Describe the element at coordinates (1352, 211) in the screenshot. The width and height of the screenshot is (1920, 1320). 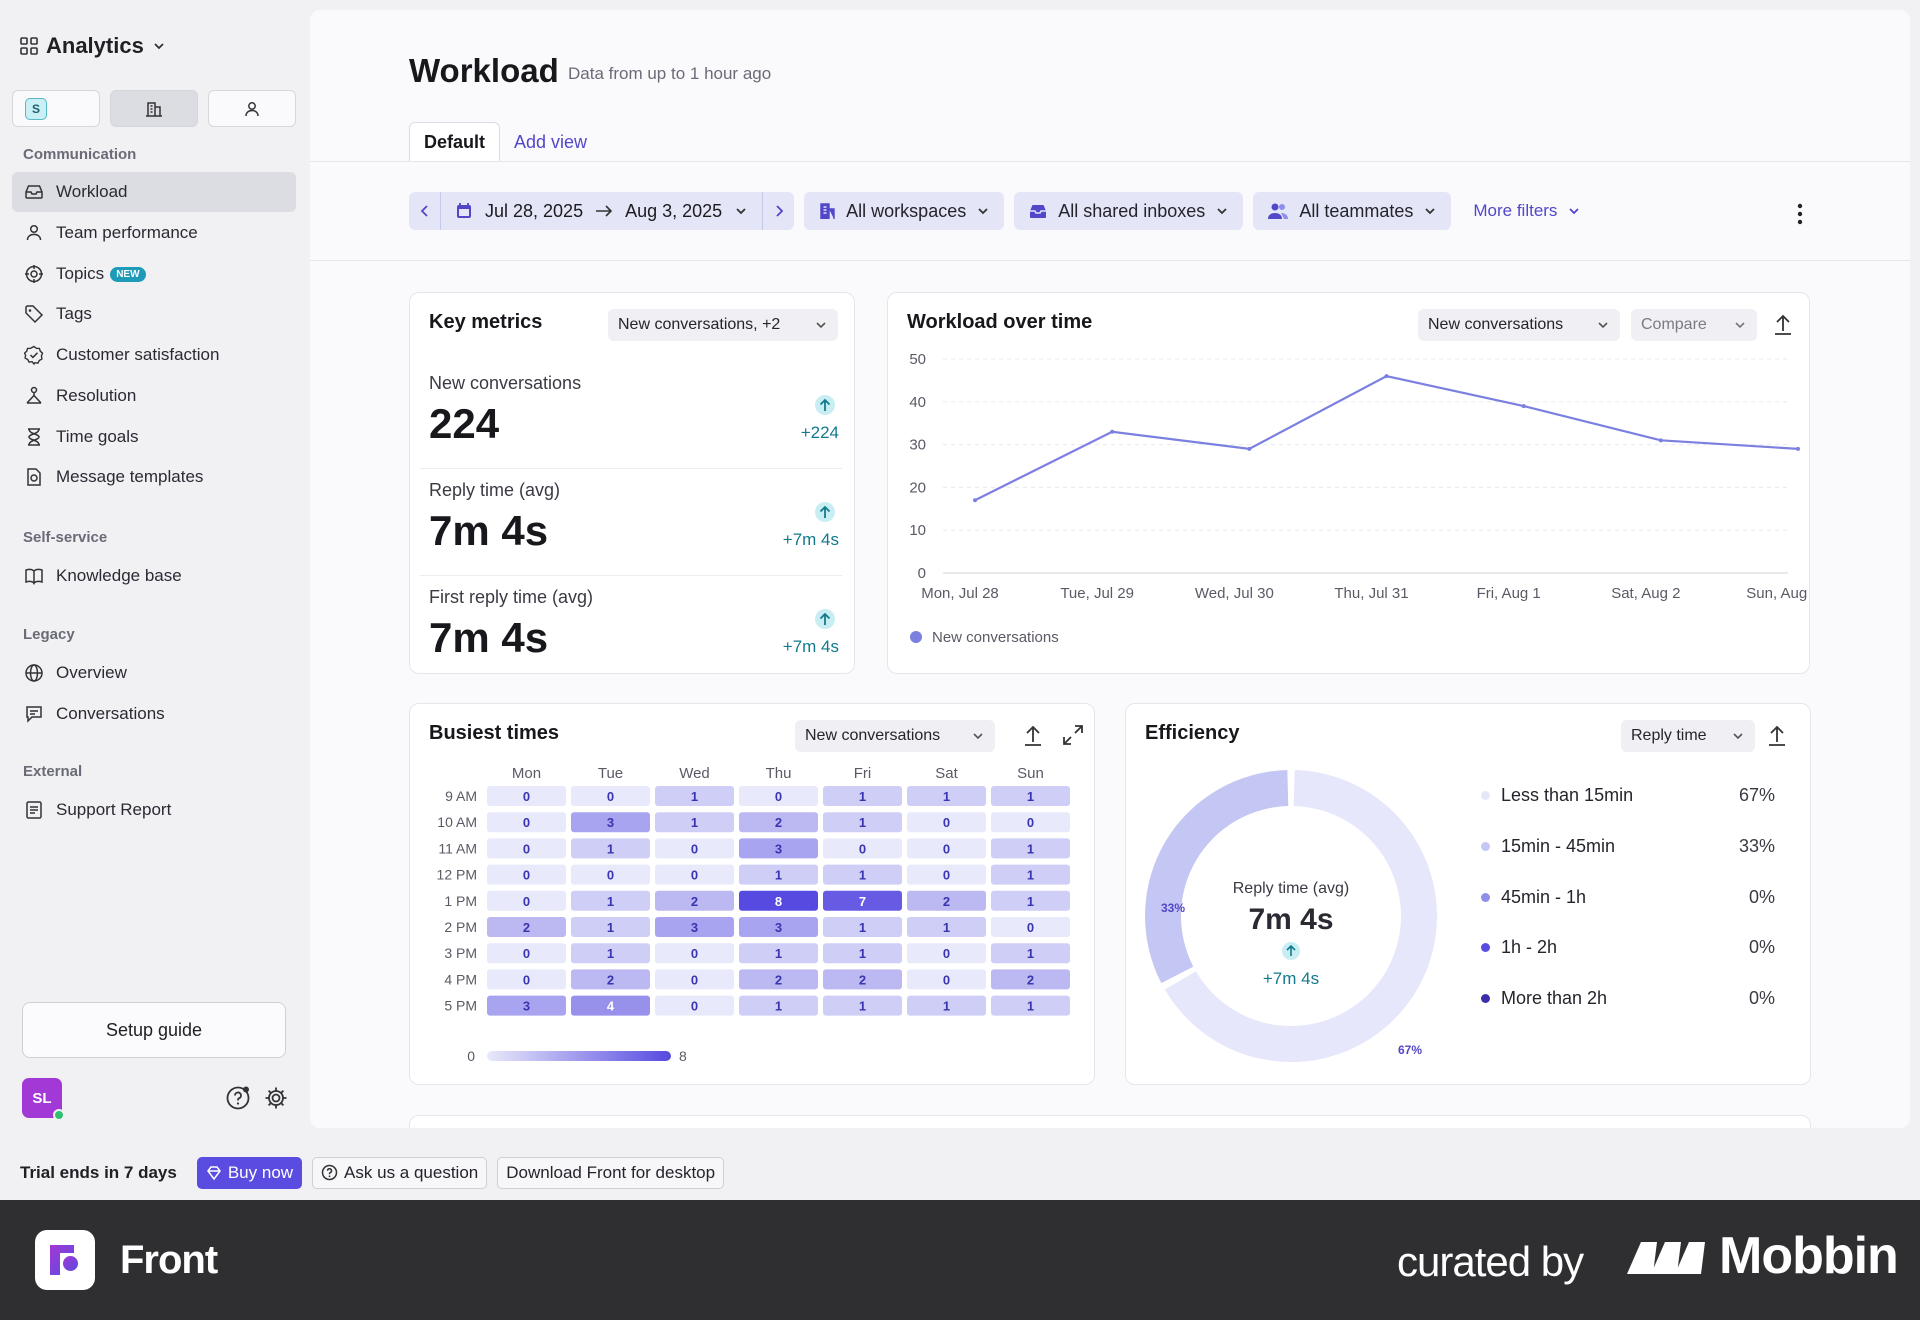
I see `teammates-filter: All teammates` at that location.